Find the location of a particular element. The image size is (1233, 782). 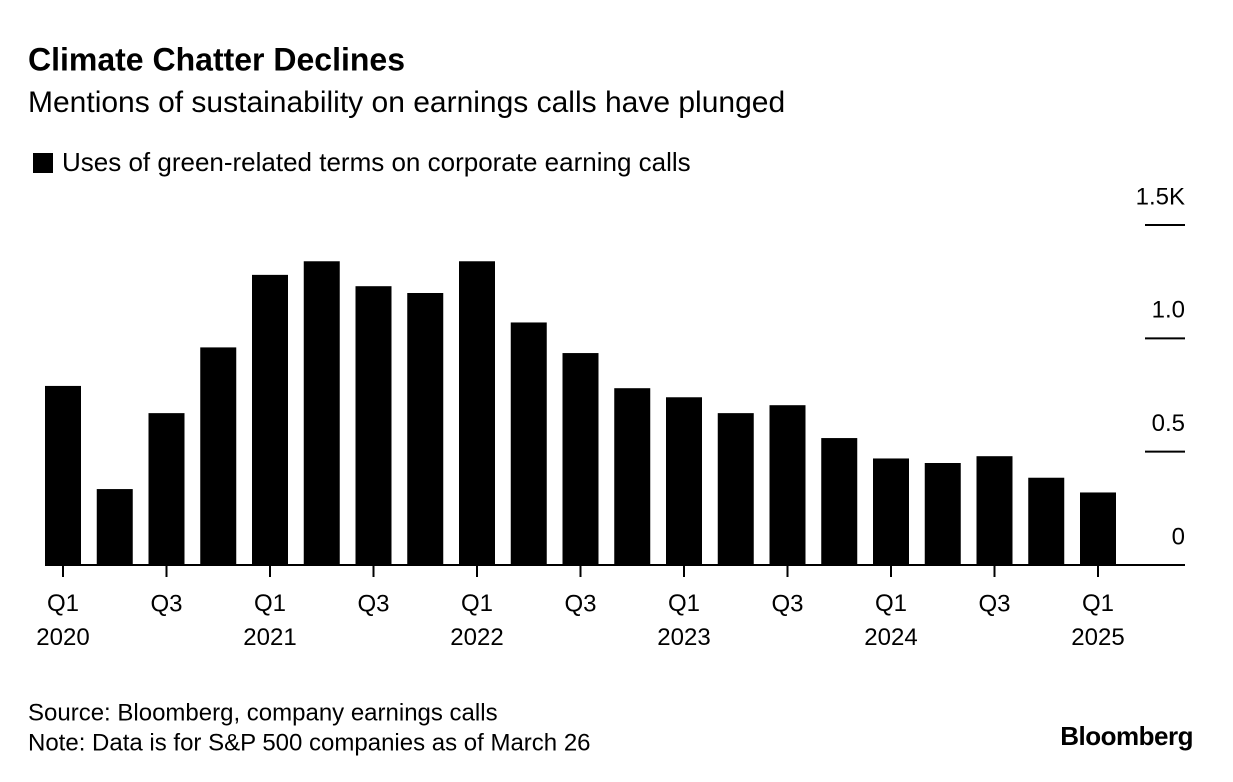

x-tick-label: Q1 2025 is located at coordinates (1097, 620).